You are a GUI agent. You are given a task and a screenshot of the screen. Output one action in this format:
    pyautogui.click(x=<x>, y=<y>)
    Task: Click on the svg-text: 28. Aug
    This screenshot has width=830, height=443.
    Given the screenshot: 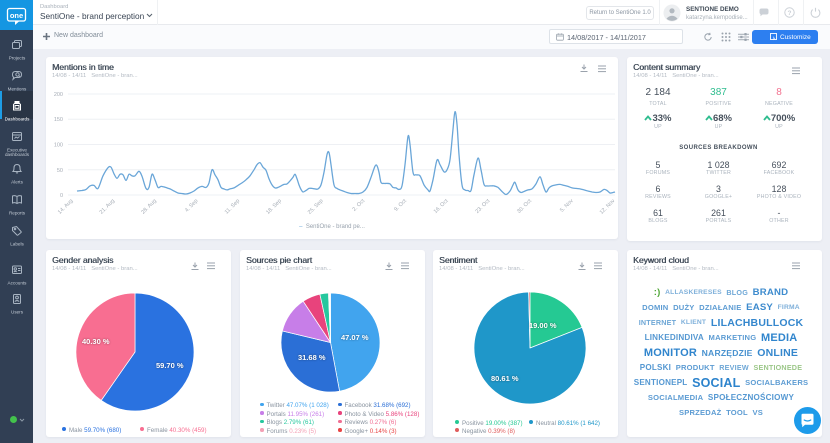 What is the action you would take?
    pyautogui.click(x=148, y=206)
    